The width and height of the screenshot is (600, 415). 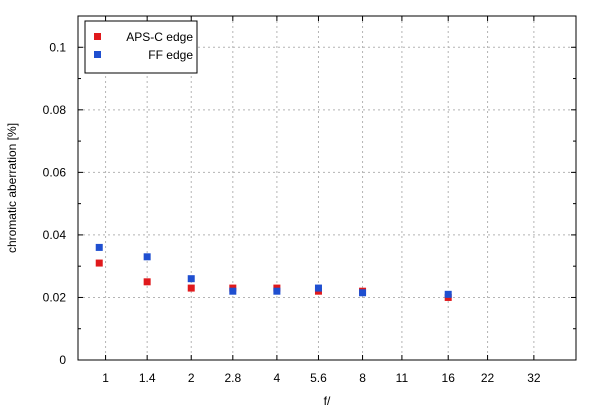 What do you see at coordinates (191, 378) in the screenshot?
I see `x-tick-label: 2` at bounding box center [191, 378].